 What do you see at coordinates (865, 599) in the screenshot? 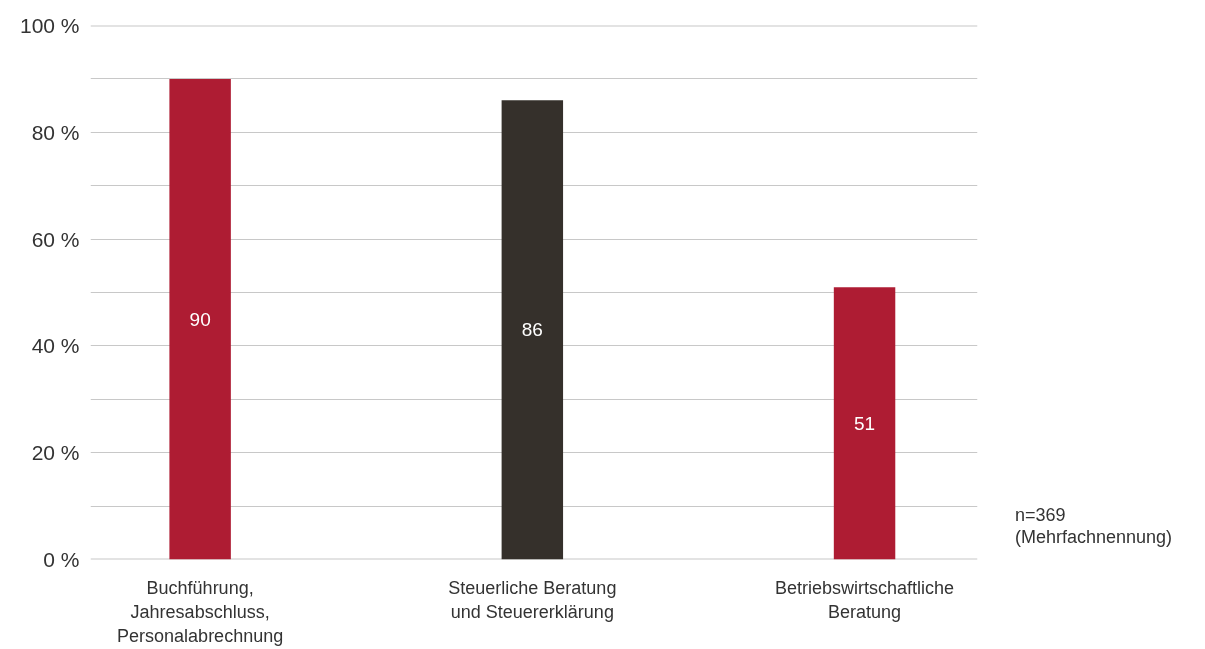
I see `x-tick-label: Betriebswirtschaftliche Beratung` at bounding box center [865, 599].